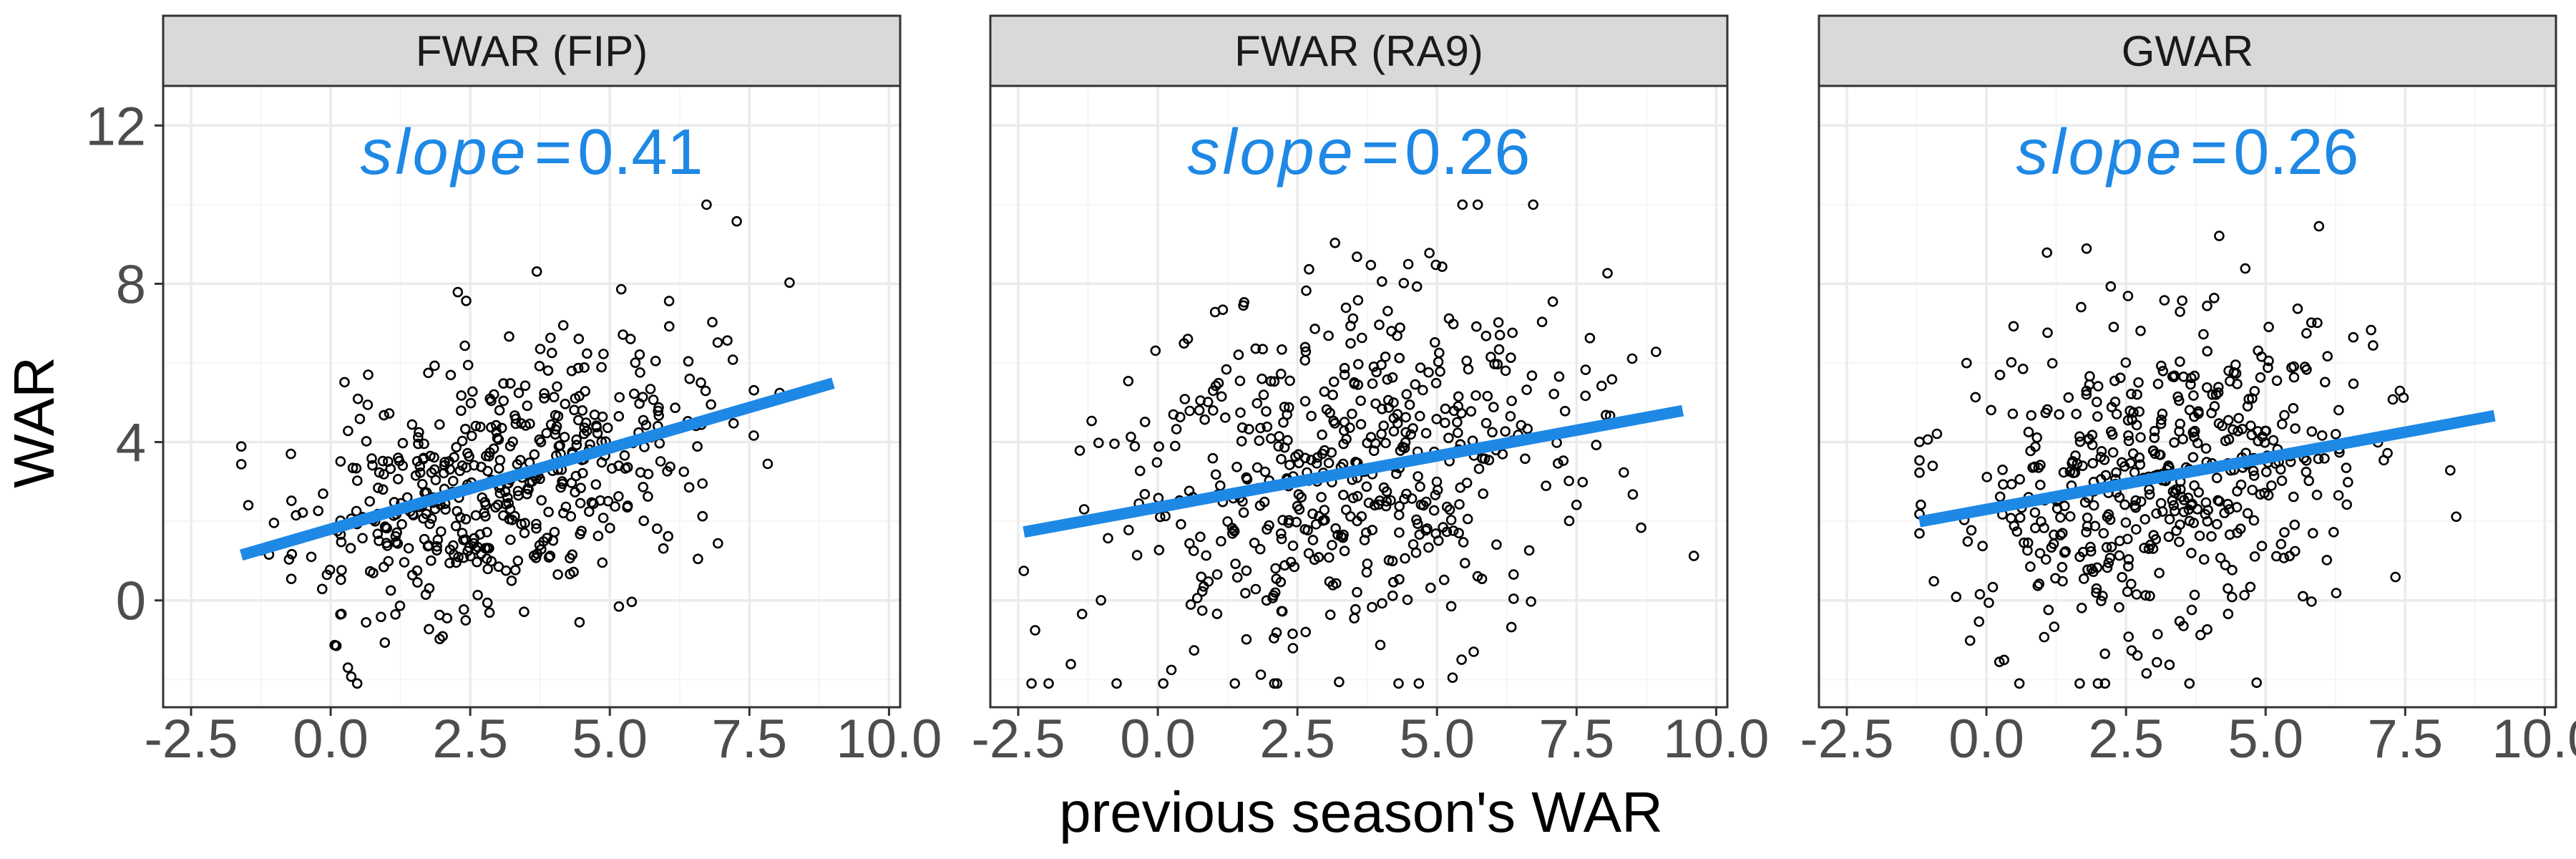 This screenshot has height=859, width=2576. Describe the element at coordinates (1297, 739) in the screenshot. I see `x-tick-label: 2.5` at that location.